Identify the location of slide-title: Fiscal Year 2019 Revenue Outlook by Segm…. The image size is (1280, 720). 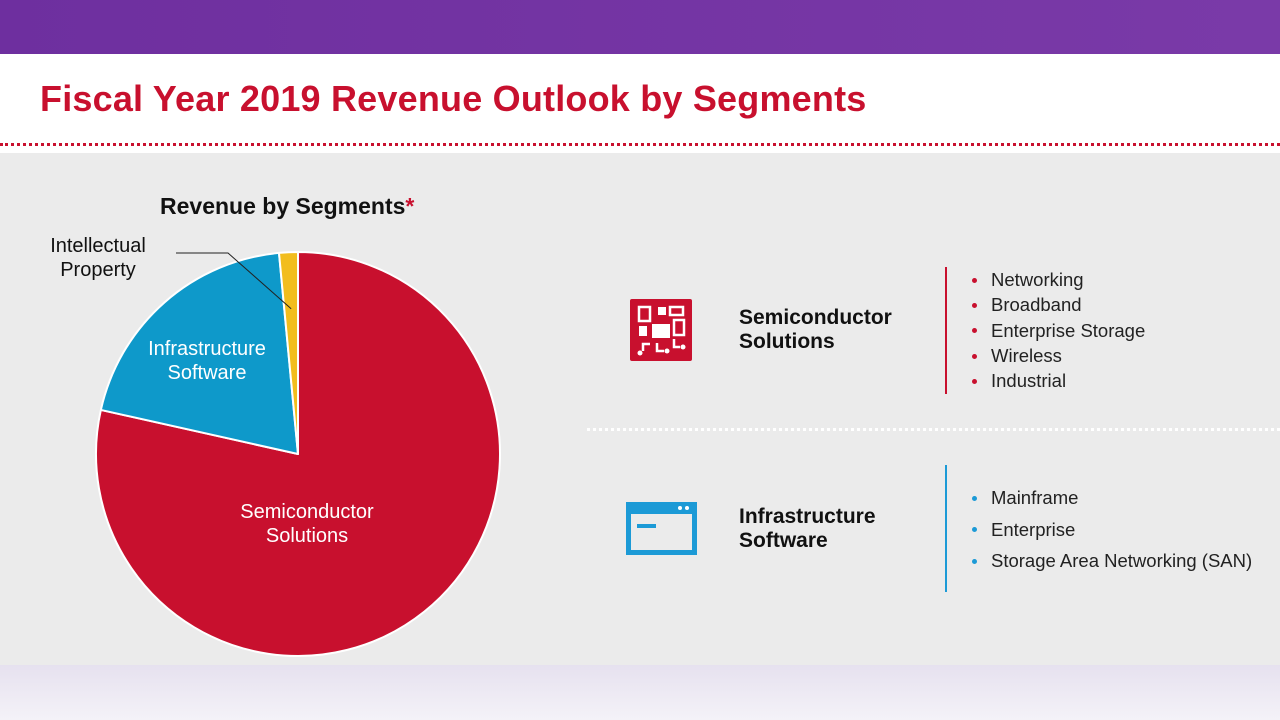
(453, 98).